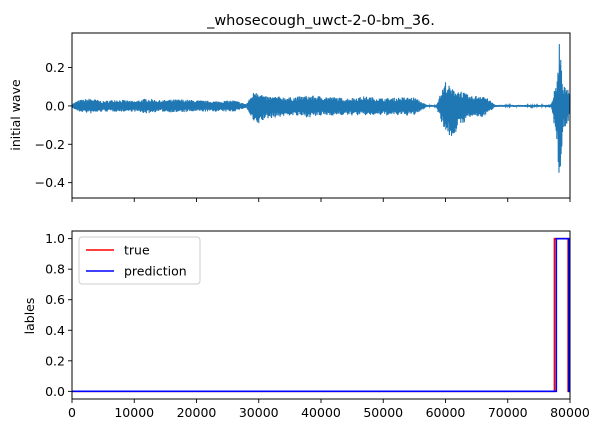 This screenshot has width=601, height=433. What do you see at coordinates (383, 412) in the screenshot?
I see `bottom-x-tick-label: 50000` at bounding box center [383, 412].